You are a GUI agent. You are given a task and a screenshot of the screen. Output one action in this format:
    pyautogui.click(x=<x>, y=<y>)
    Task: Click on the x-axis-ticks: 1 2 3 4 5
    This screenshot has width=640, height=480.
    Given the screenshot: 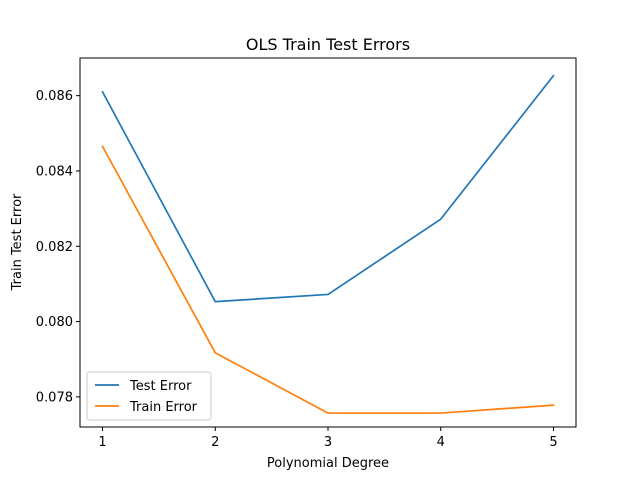 What is the action you would take?
    pyautogui.click(x=328, y=438)
    